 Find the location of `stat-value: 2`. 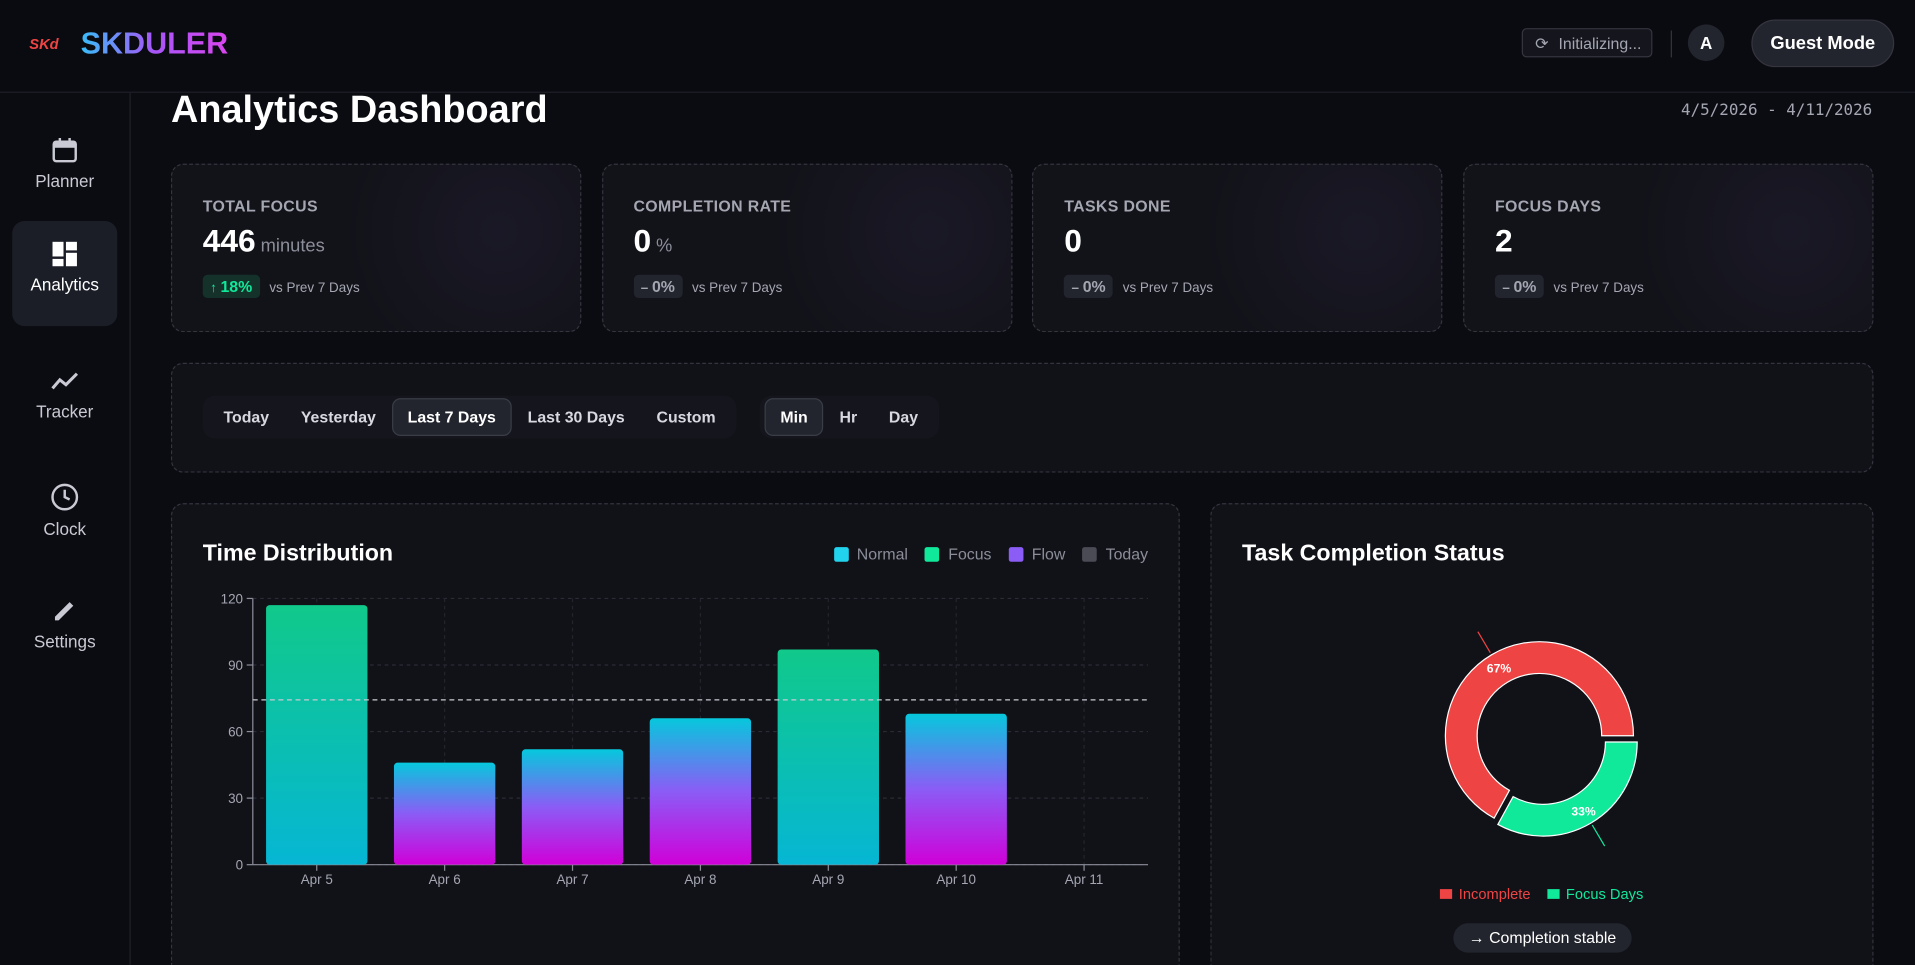

stat-value: 2 is located at coordinates (1503, 240).